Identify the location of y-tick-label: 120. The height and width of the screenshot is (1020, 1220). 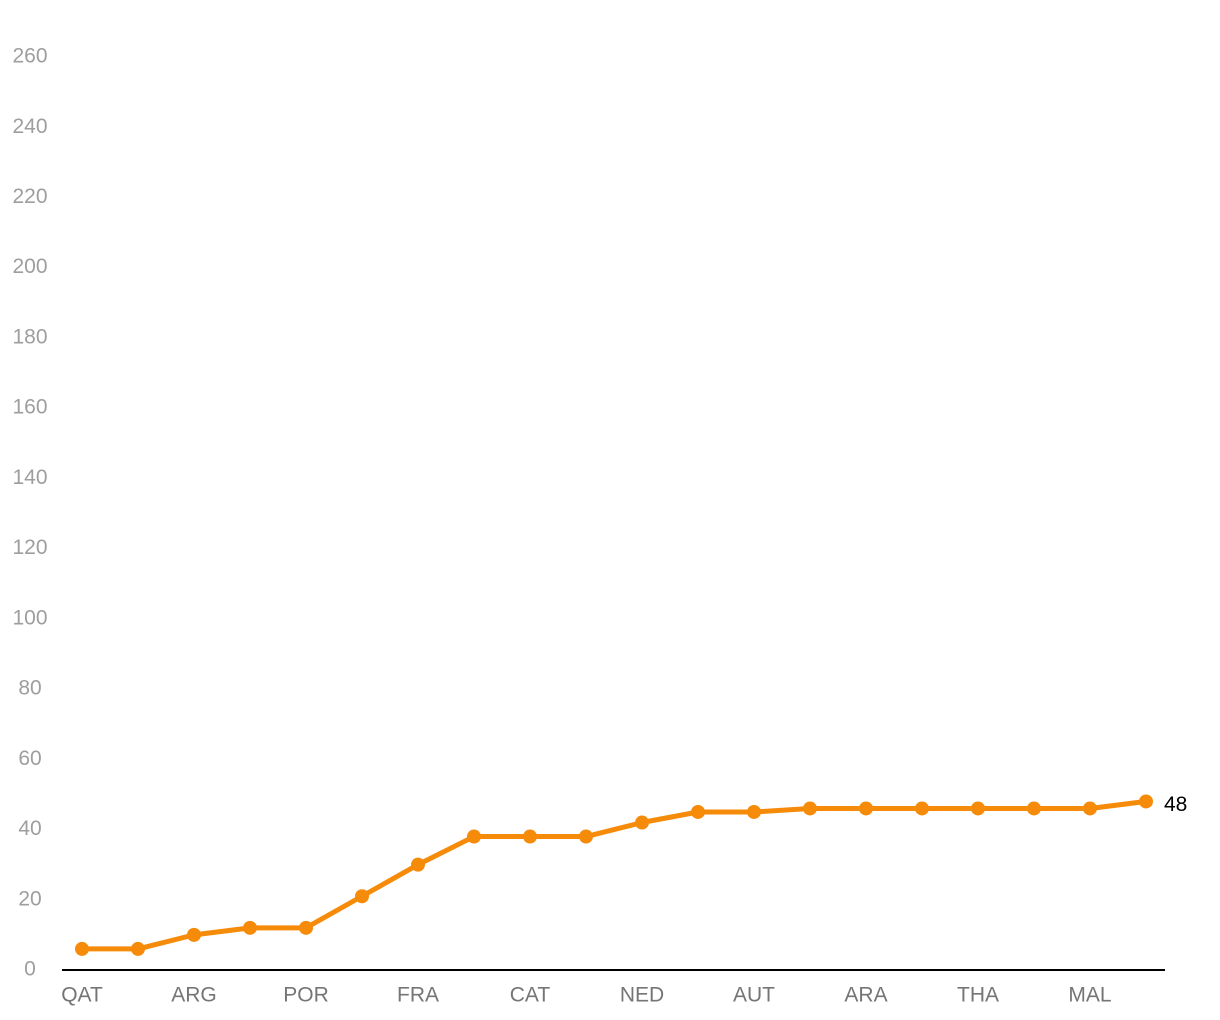
(29, 547).